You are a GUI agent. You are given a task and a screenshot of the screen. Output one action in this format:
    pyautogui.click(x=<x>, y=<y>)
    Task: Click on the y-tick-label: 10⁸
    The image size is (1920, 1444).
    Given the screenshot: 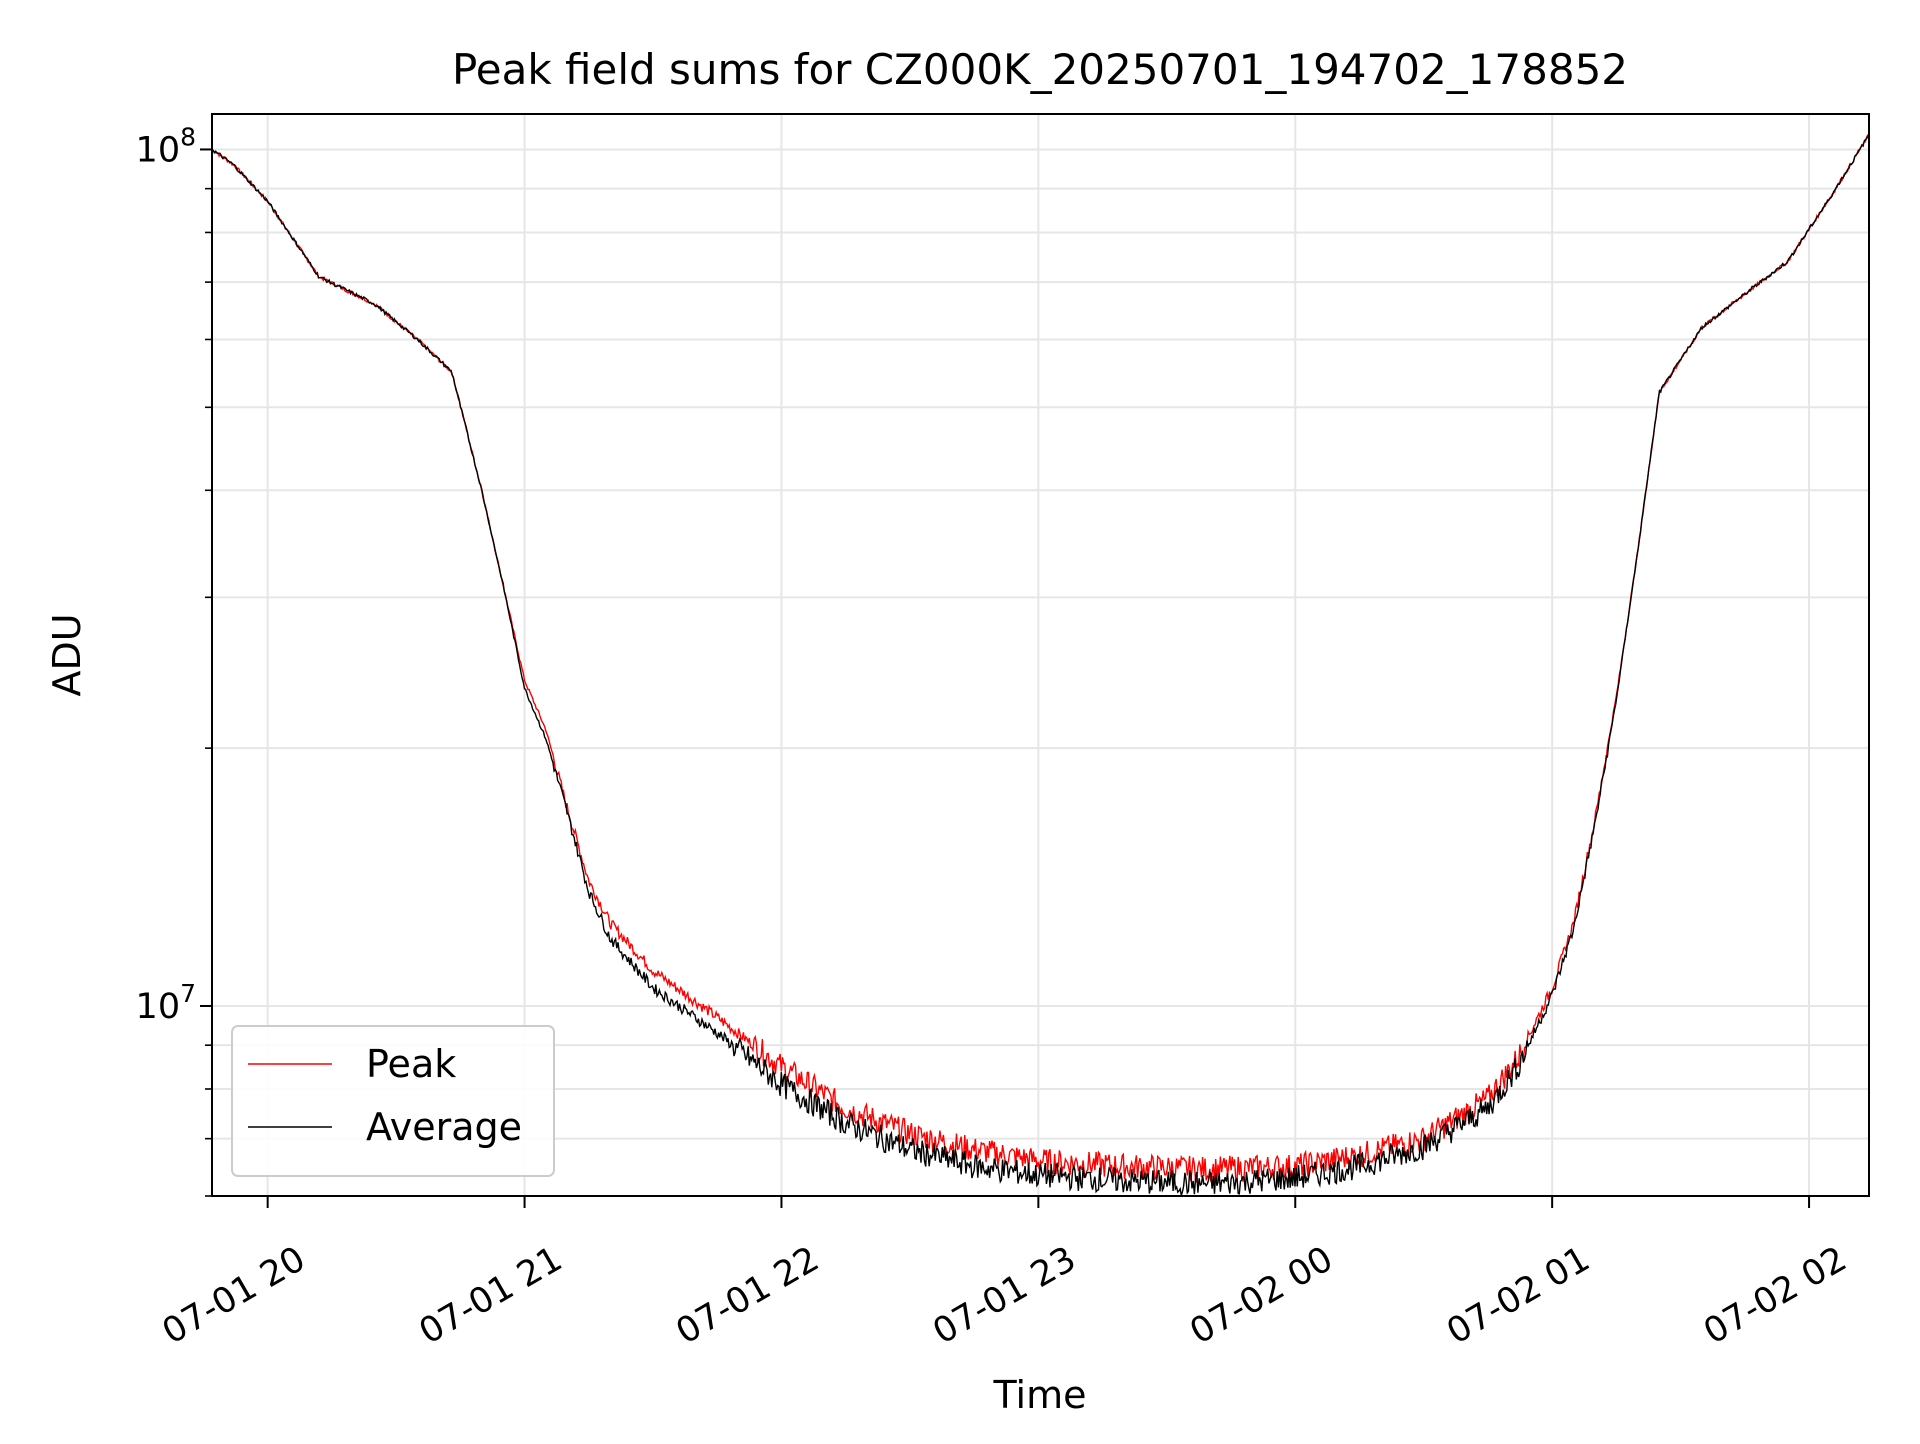 What is the action you would take?
    pyautogui.click(x=166, y=146)
    